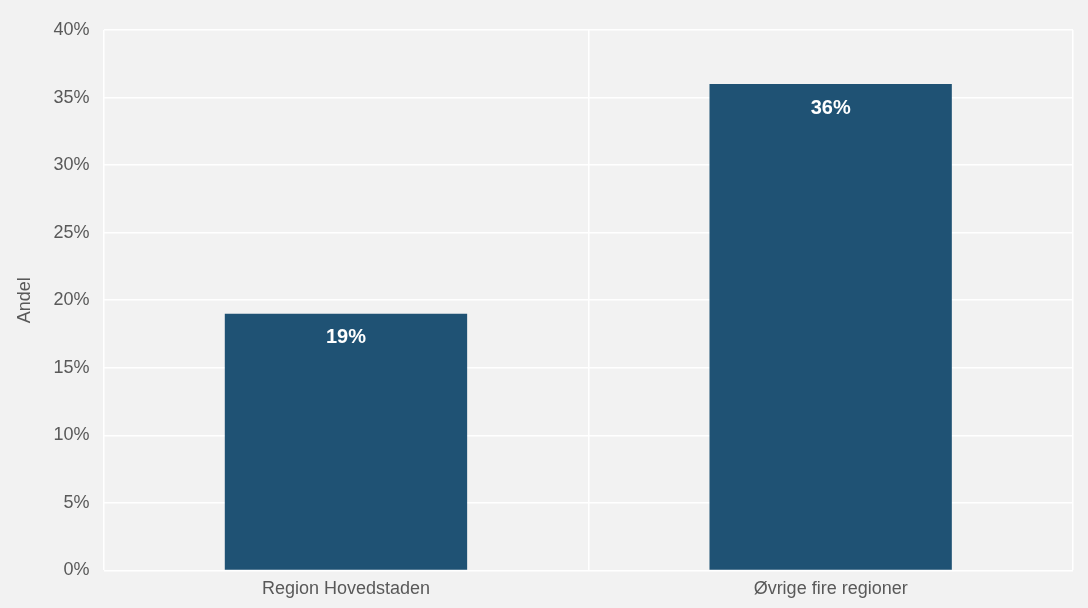  Describe the element at coordinates (346, 336) in the screenshot. I see `data-label: 19%` at that location.